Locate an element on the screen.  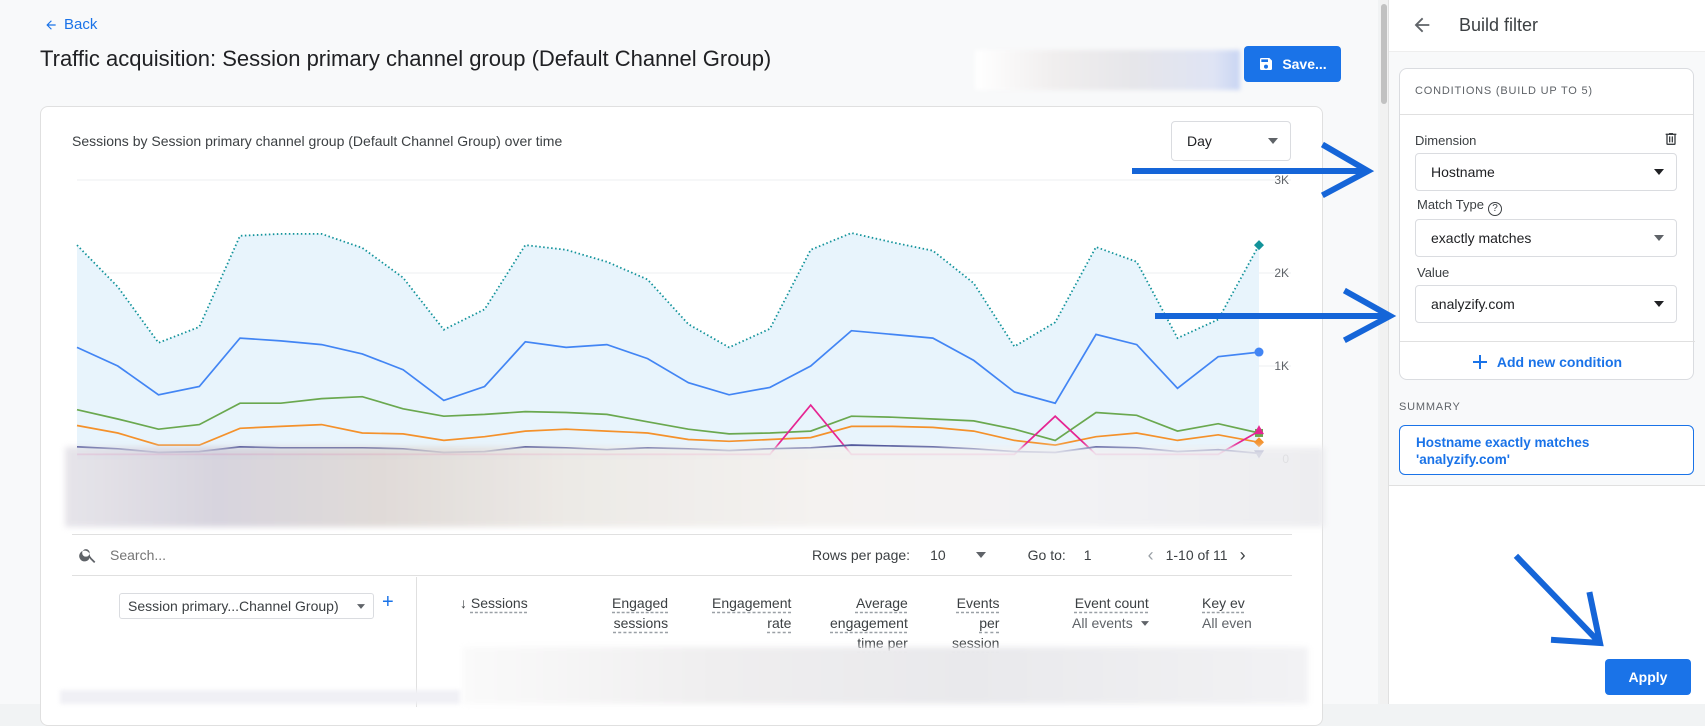
dimension-select: Session primary...Channel Group) is located at coordinates (246, 606).